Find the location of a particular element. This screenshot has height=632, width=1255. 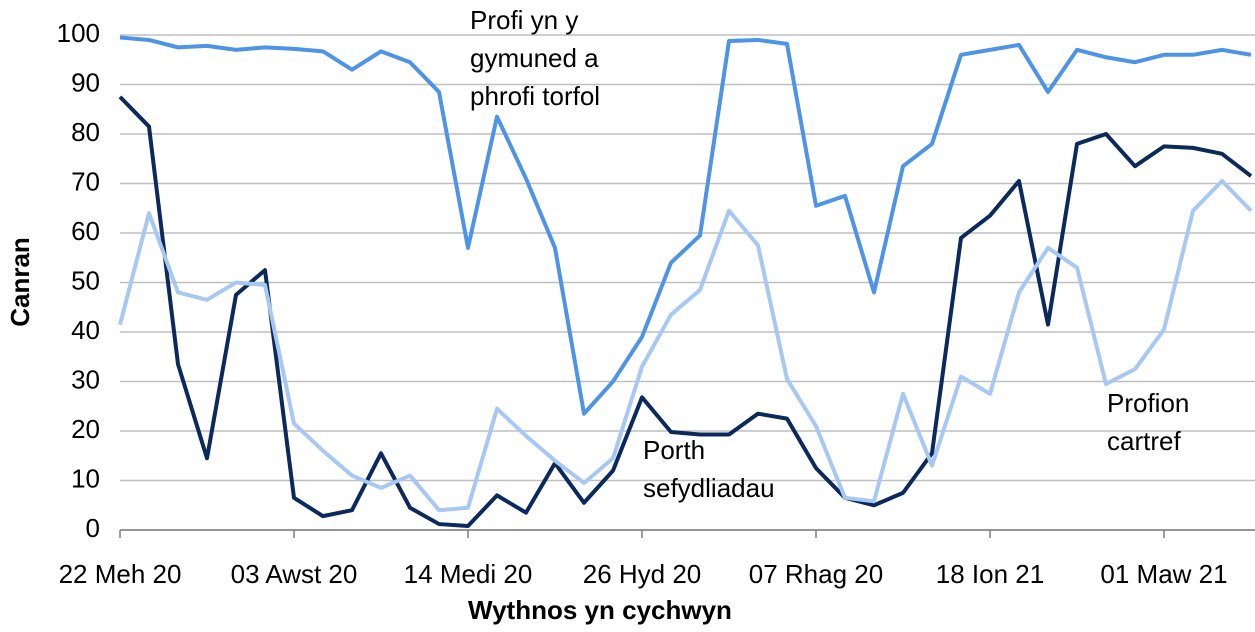

y-tick-label: 30 is located at coordinates (85, 379).